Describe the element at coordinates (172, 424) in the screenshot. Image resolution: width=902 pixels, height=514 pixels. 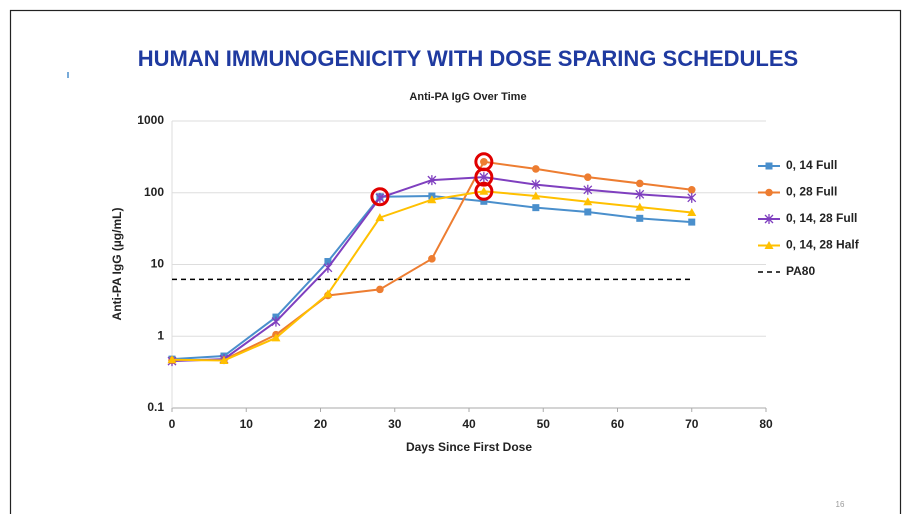
I see `x-tick-label: 0` at that location.